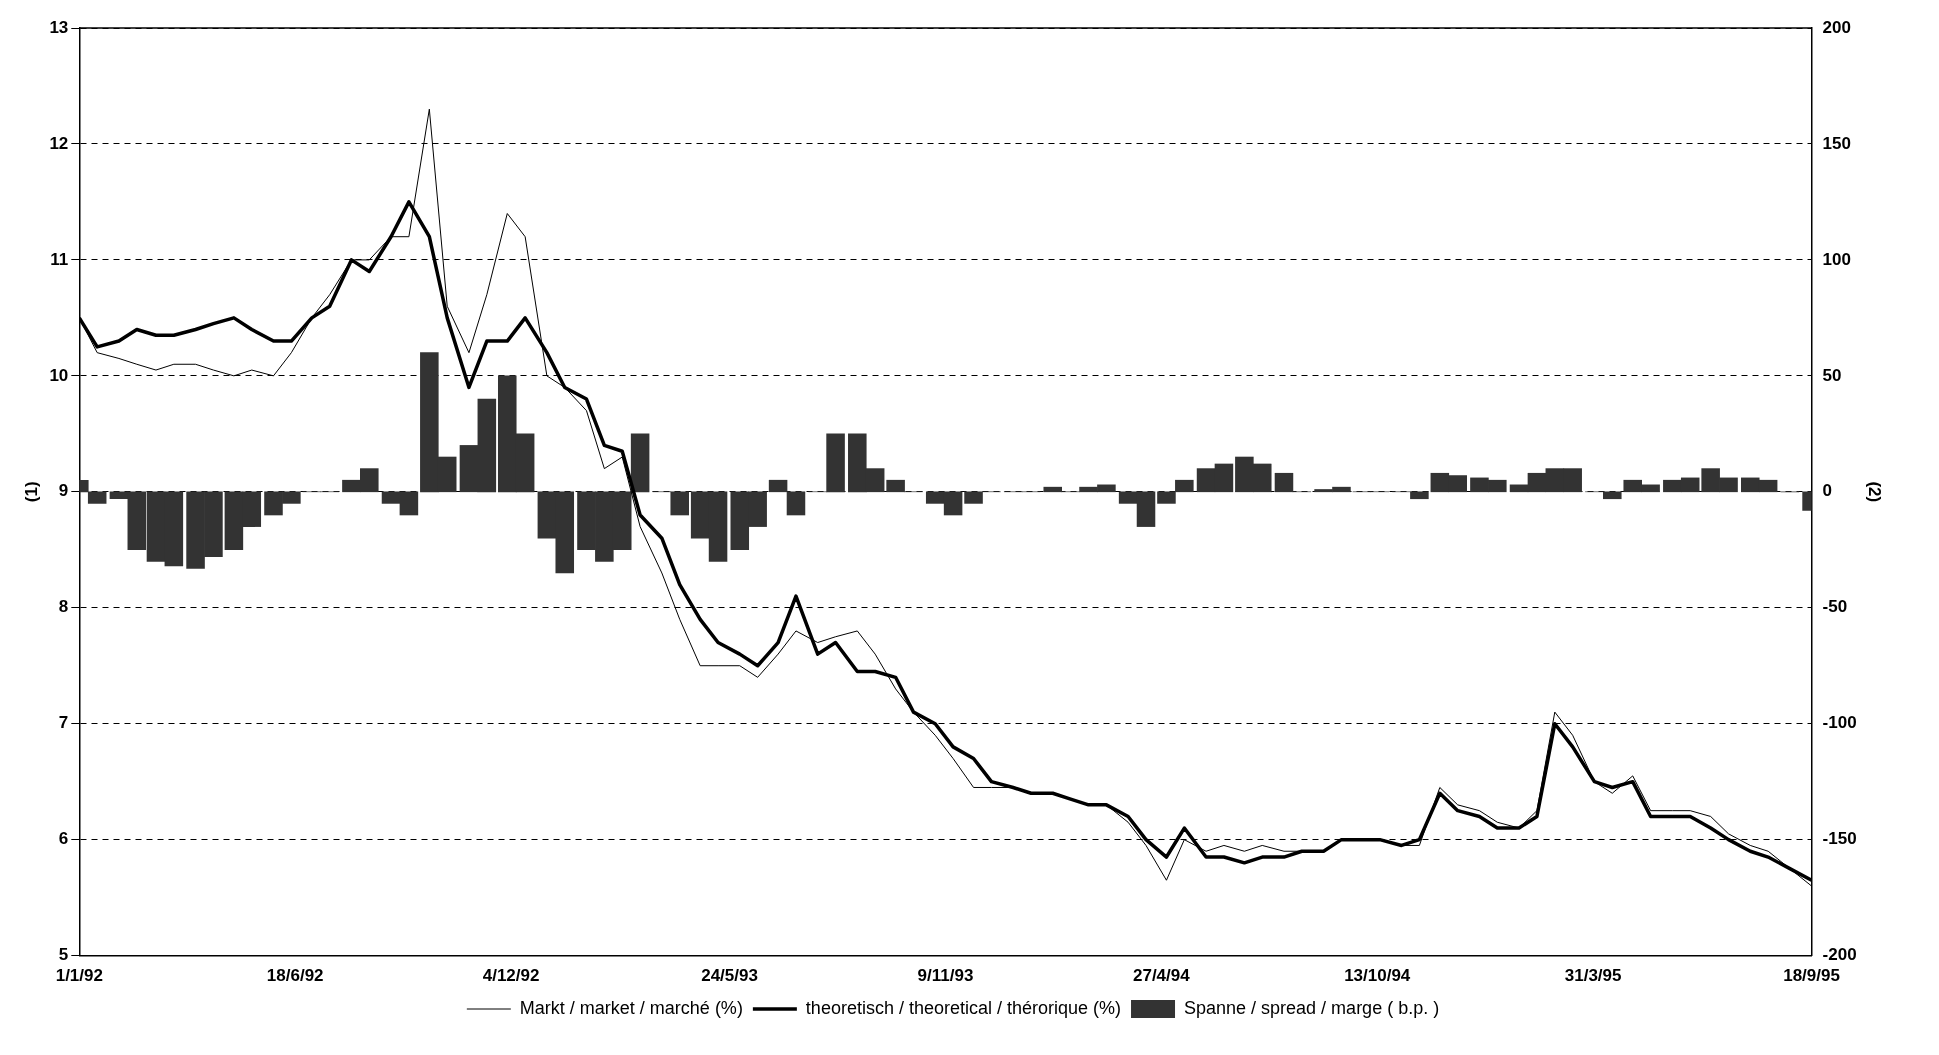  What do you see at coordinates (59, 27) in the screenshot?
I see `y-tick-label: 13` at bounding box center [59, 27].